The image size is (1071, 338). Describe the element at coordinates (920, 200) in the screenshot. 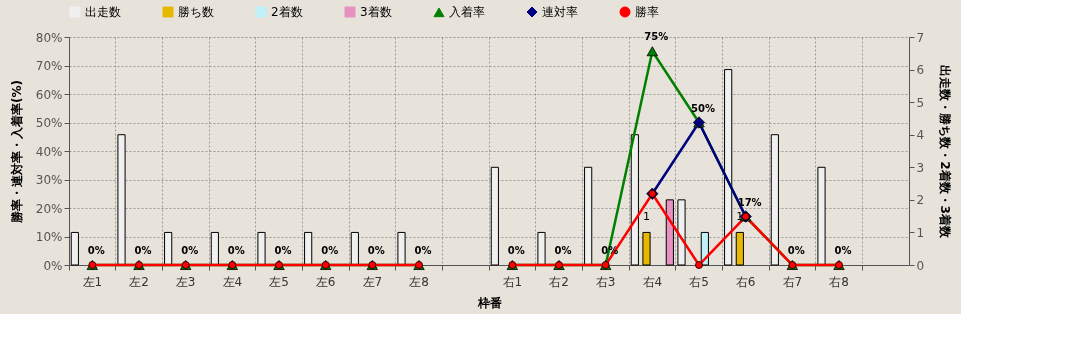

I see `y2-tick-label: 2` at that location.